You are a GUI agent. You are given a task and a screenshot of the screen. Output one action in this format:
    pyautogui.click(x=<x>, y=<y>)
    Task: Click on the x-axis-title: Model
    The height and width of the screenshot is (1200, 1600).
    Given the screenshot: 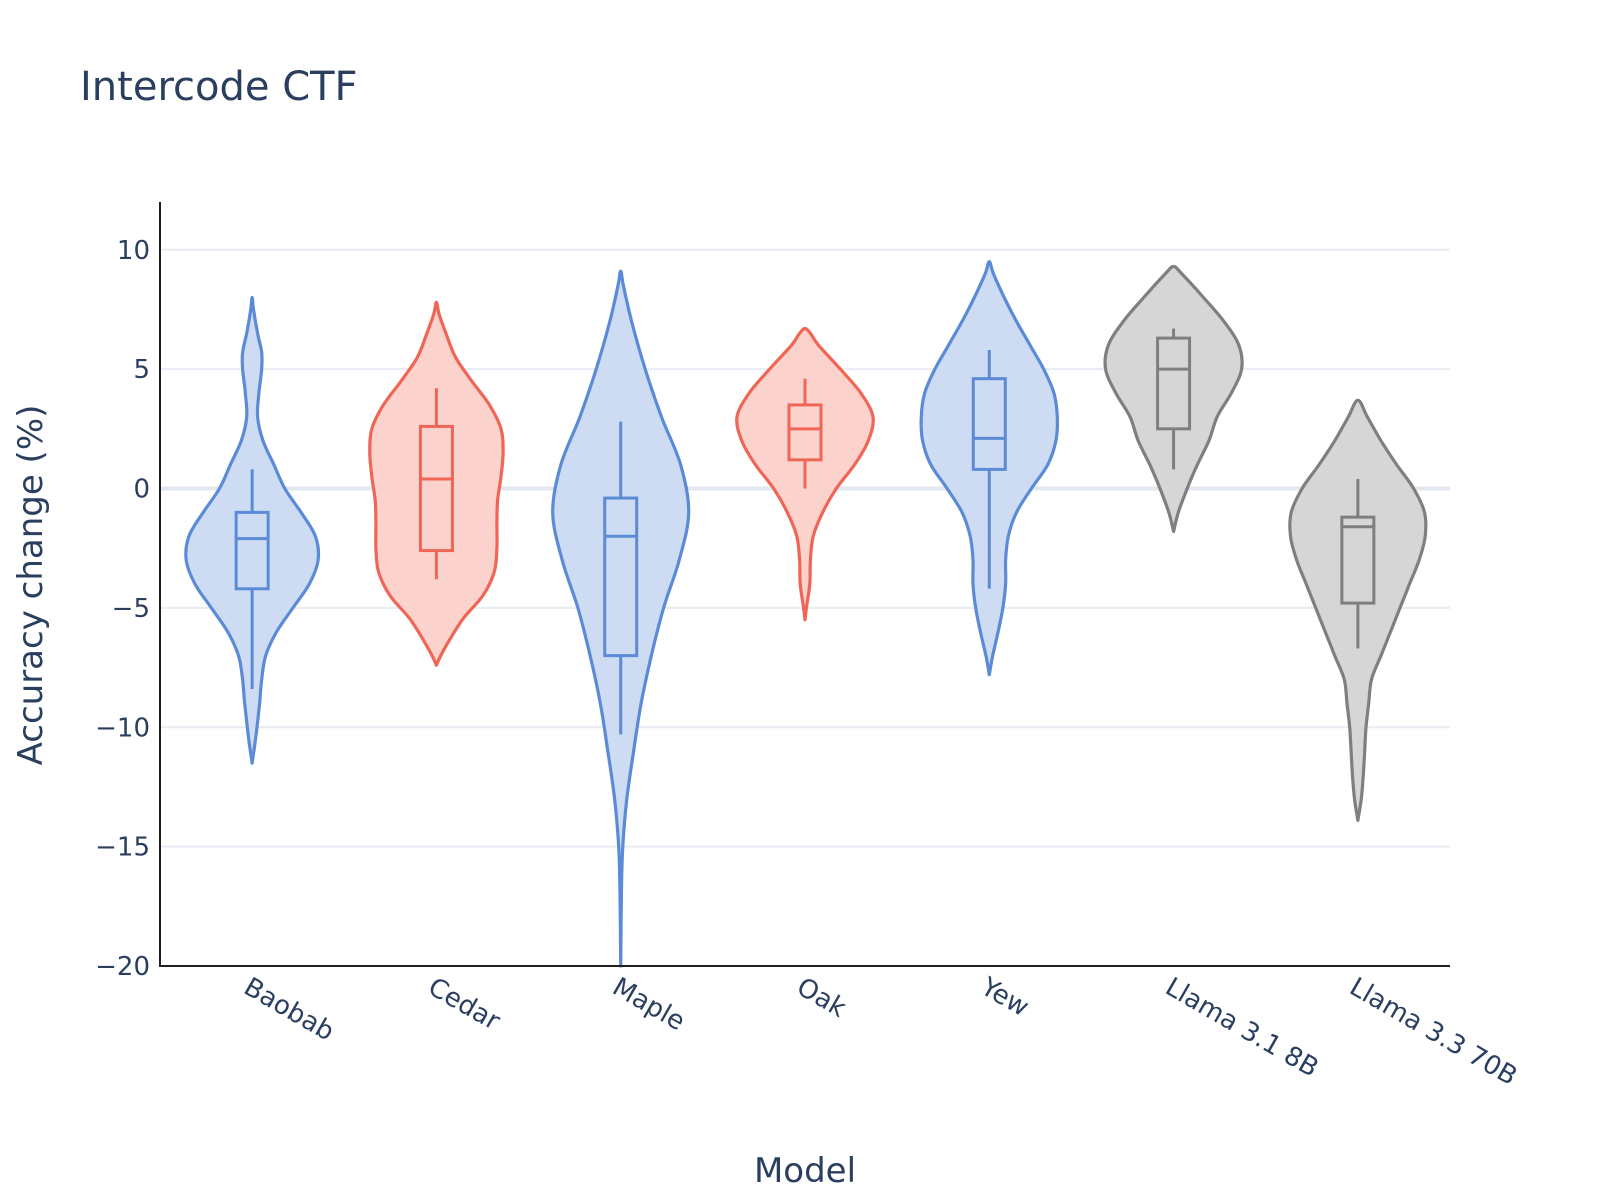 What is the action you would take?
    pyautogui.click(x=805, y=1171)
    